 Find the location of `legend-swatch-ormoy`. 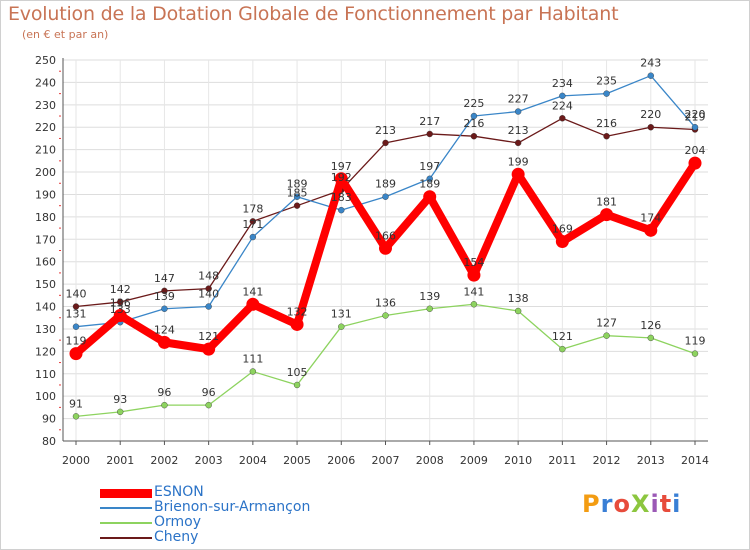

legend-swatch-ormoy is located at coordinates (126, 523).